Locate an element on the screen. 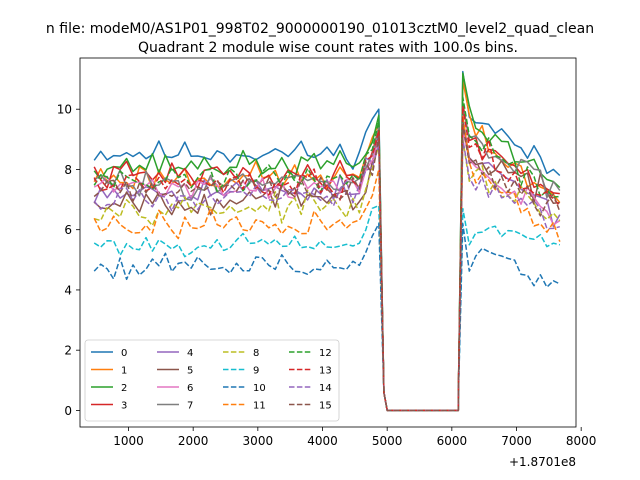 Image resolution: width=640 pixels, height=480 pixels. x-tick-label: 6000 is located at coordinates (452, 441).